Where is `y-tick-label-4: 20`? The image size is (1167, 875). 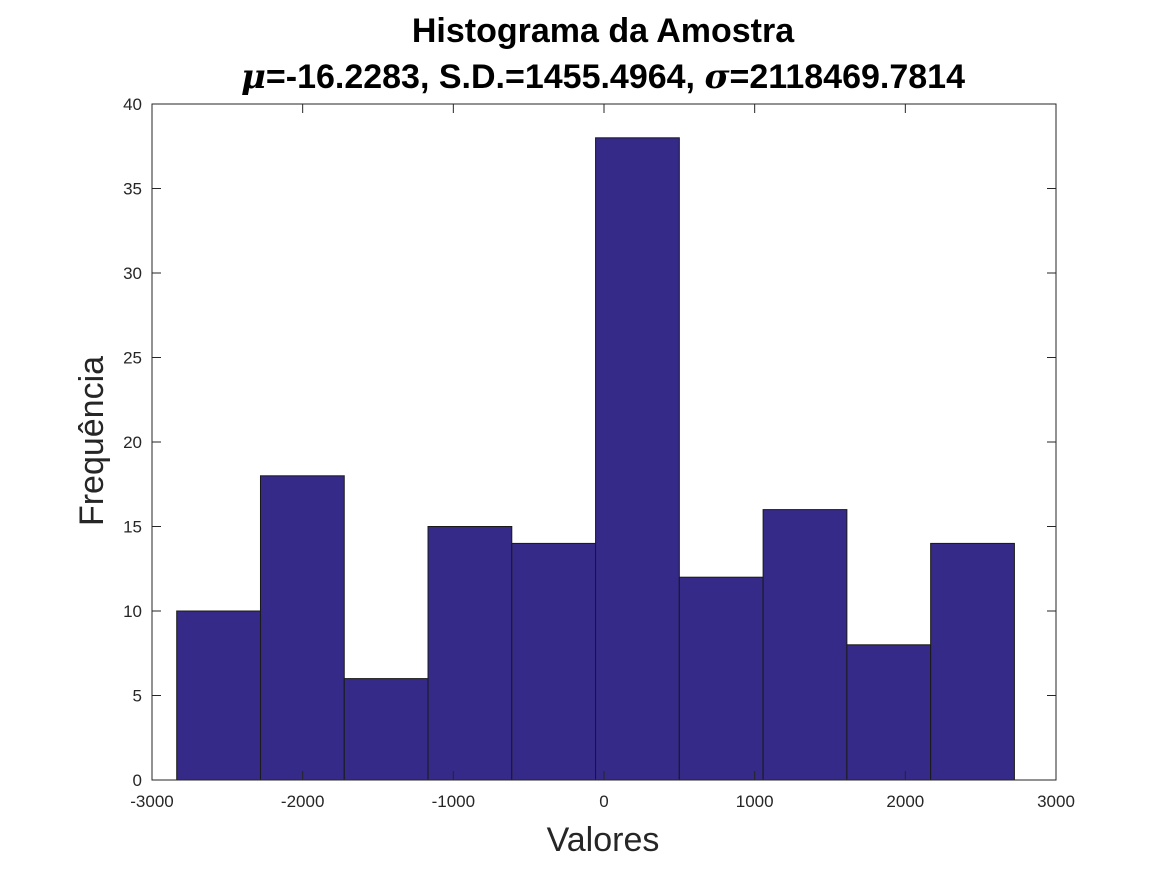 y-tick-label-4: 20 is located at coordinates (132, 442).